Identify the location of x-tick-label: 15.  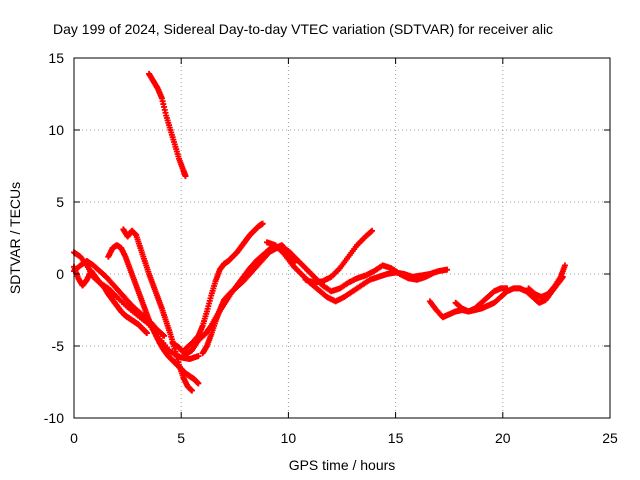
(396, 438).